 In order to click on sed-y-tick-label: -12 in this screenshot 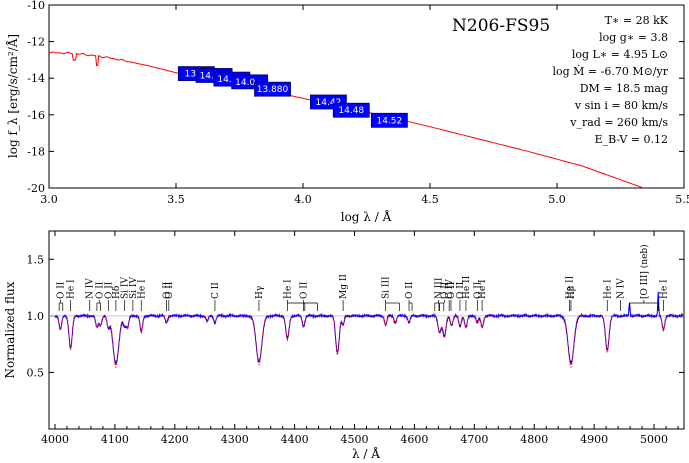, I will do `click(36, 42)`.